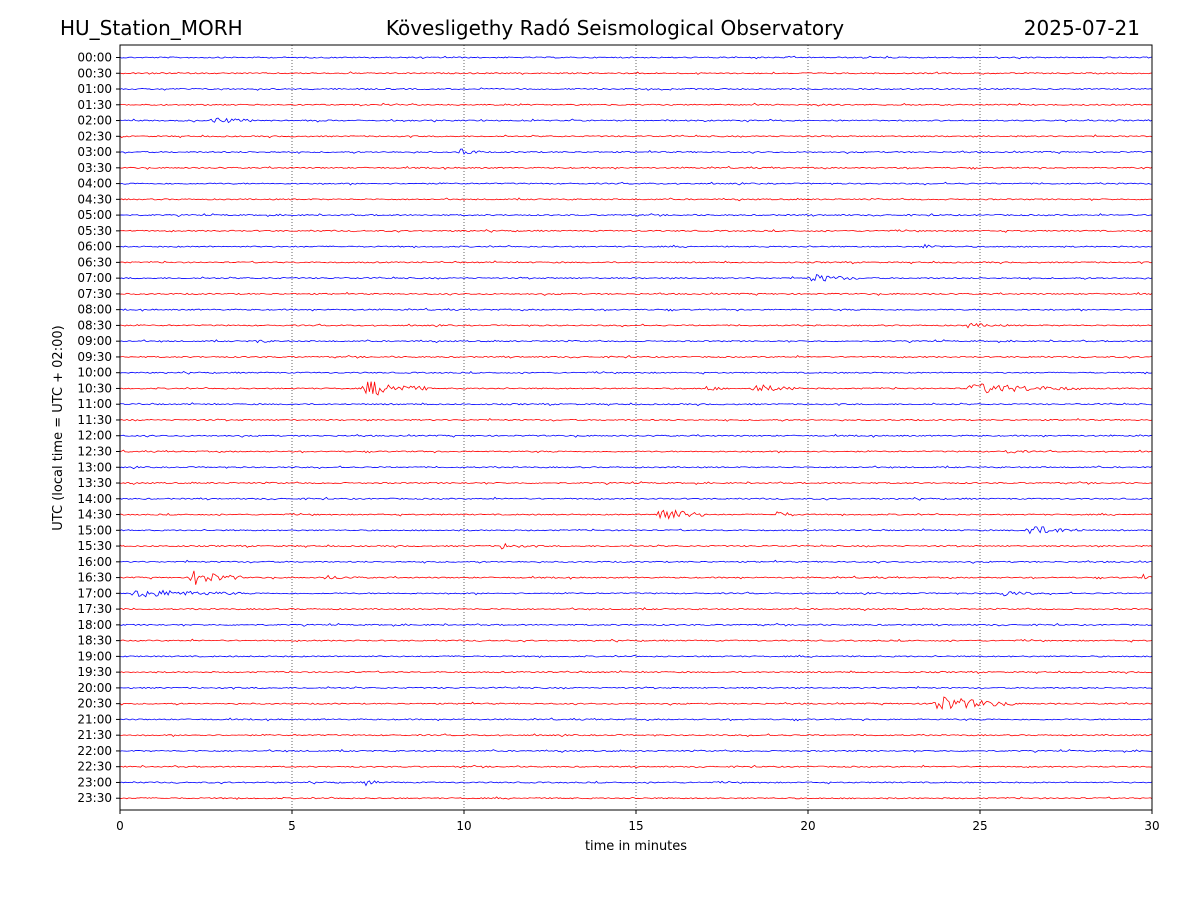 This screenshot has width=1200, height=900. I want to click on y-tick-label: 11:00, so click(94, 404).